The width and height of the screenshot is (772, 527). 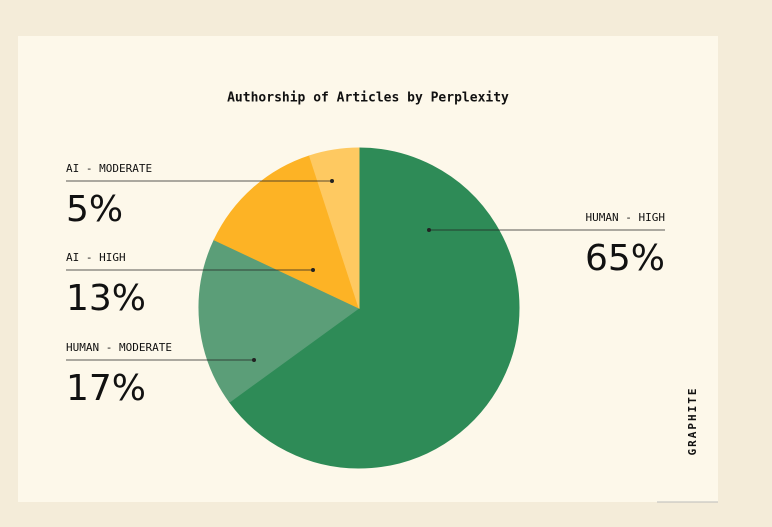 What do you see at coordinates (106, 388) in the screenshot?
I see `value-label: 17%` at bounding box center [106, 388].